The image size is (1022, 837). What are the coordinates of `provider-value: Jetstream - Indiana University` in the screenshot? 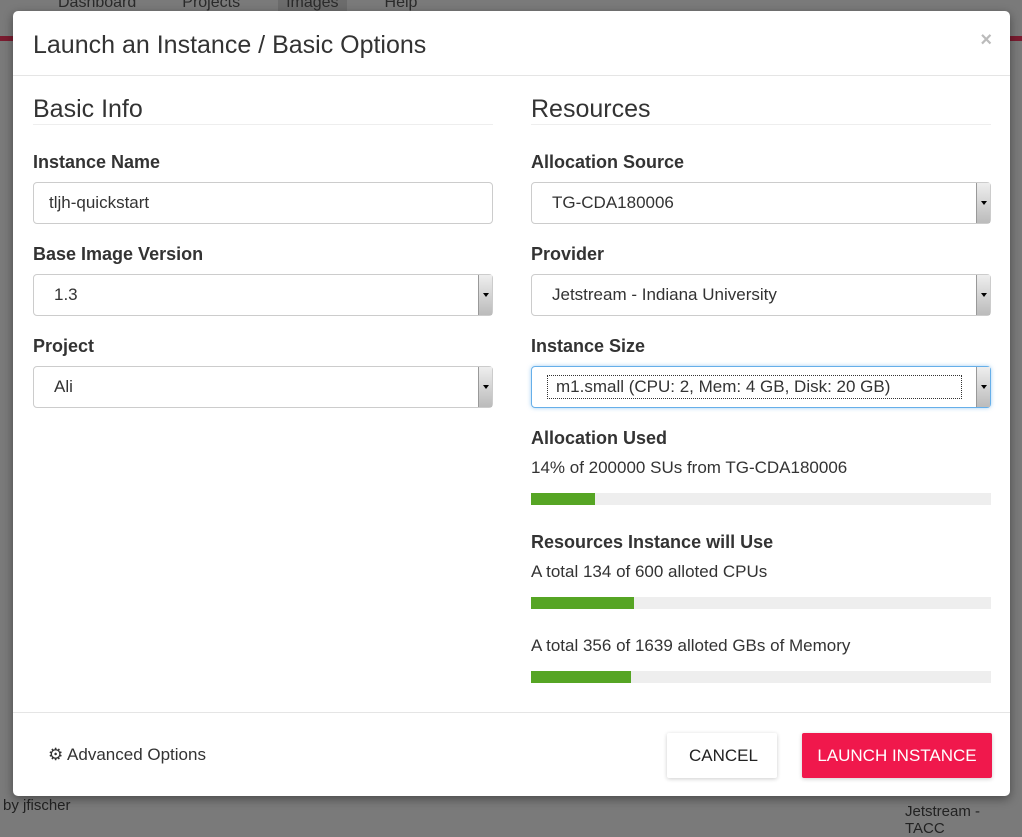 It's located at (664, 294).